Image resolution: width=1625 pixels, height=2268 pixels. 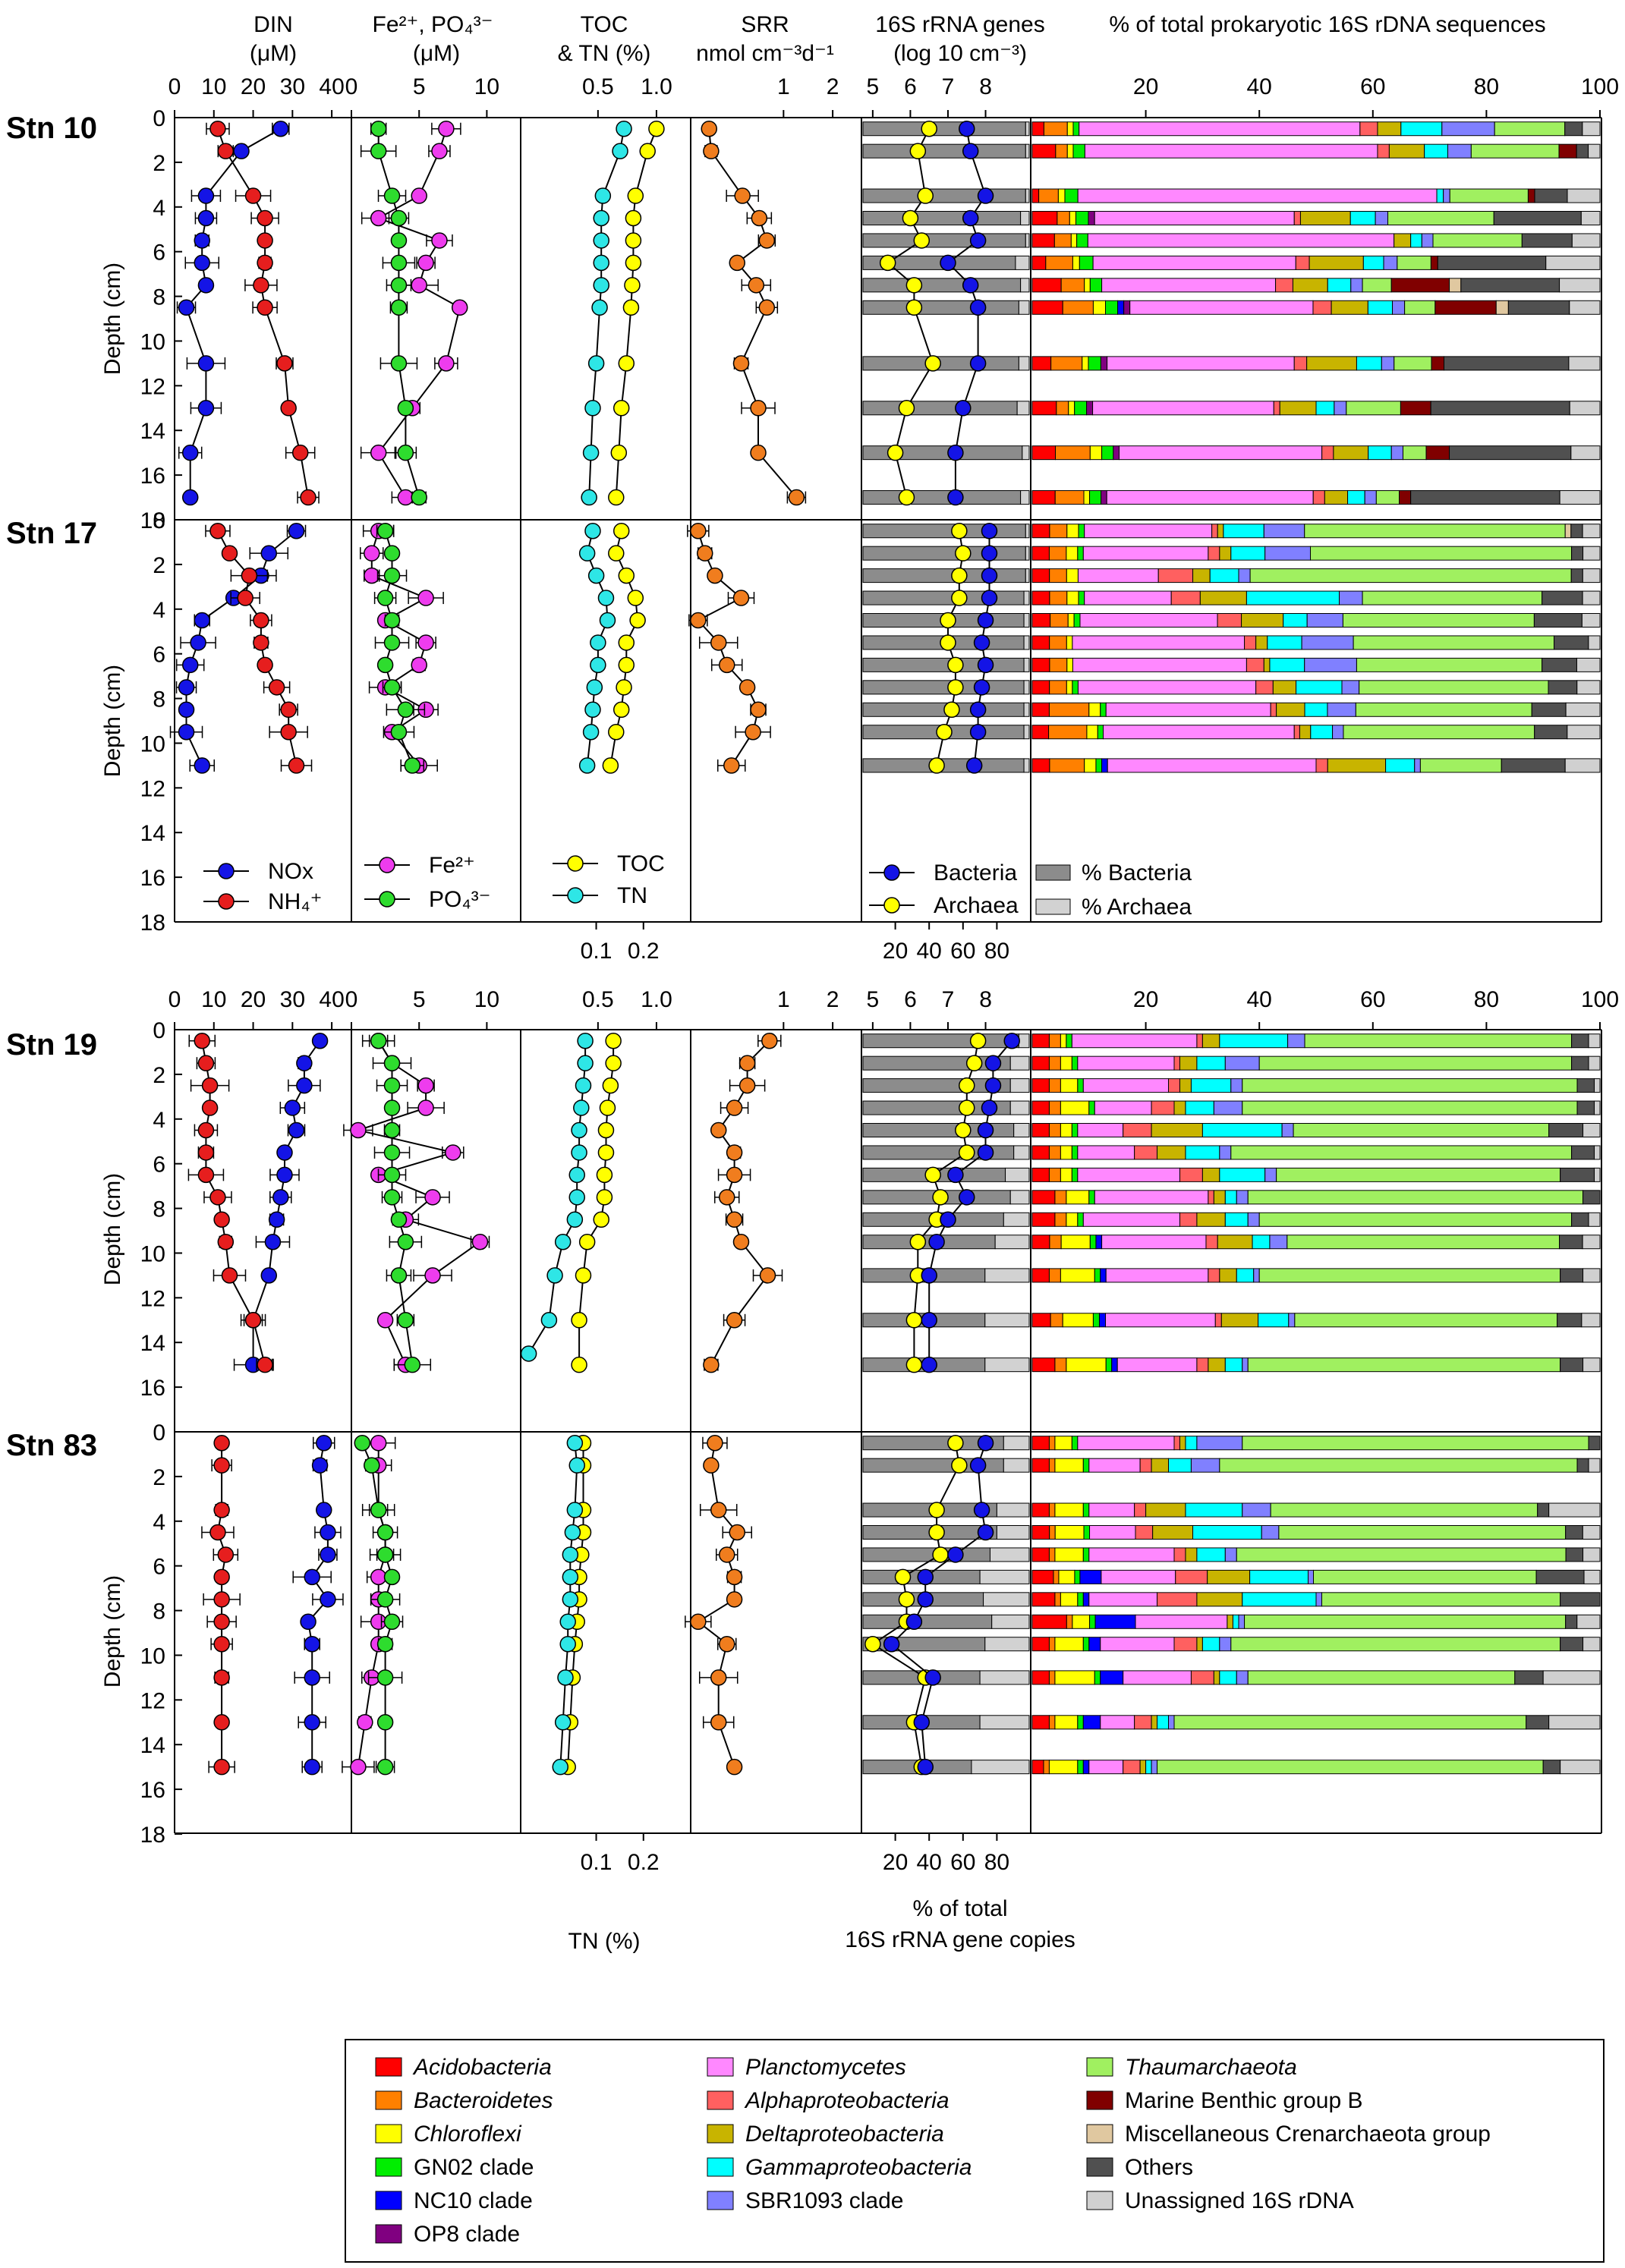 I want to click on nh4-point, so click(x=265, y=665).